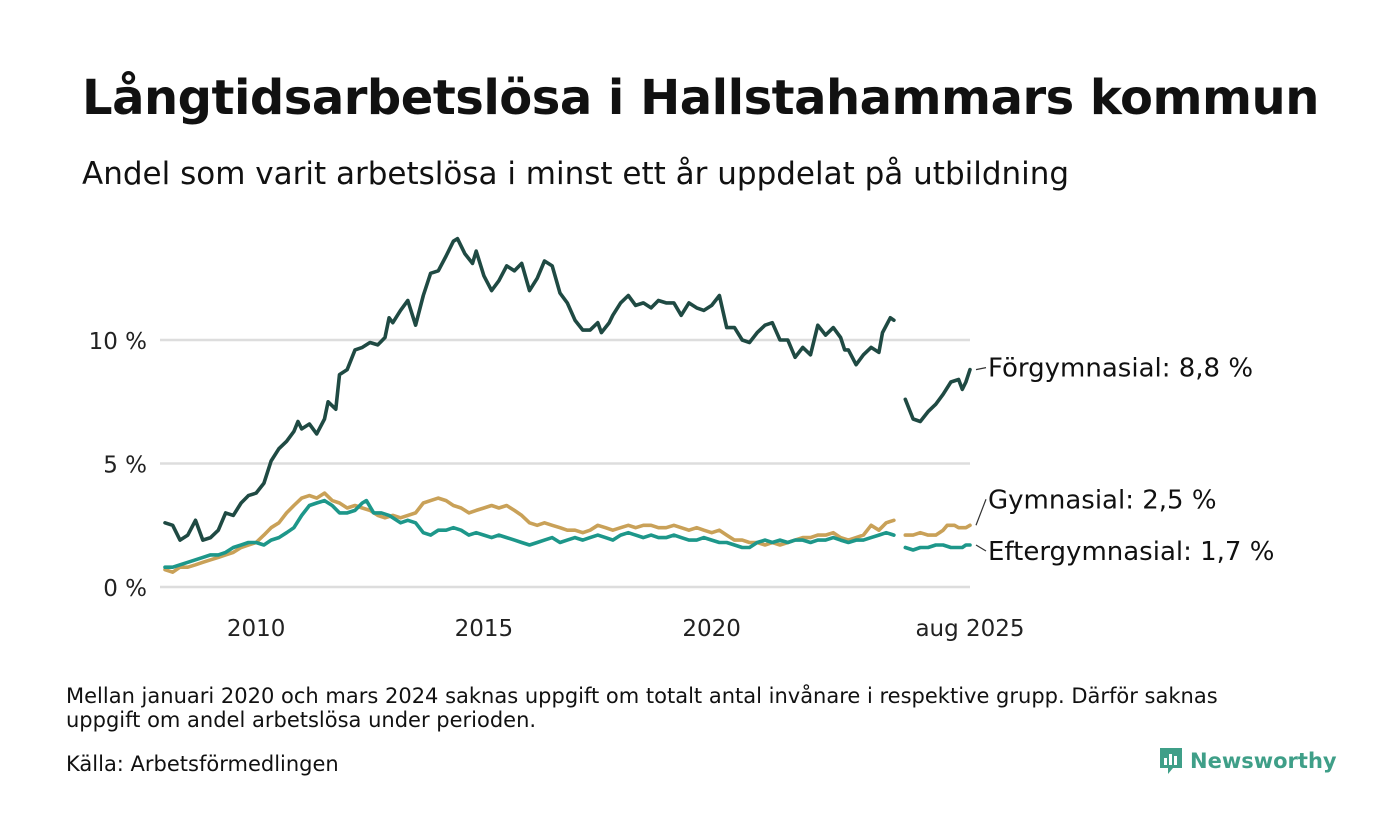 This screenshot has height=840, width=1400. I want to click on series-end-label: Eftergymnasial: 1,7 %, so click(1131, 552).